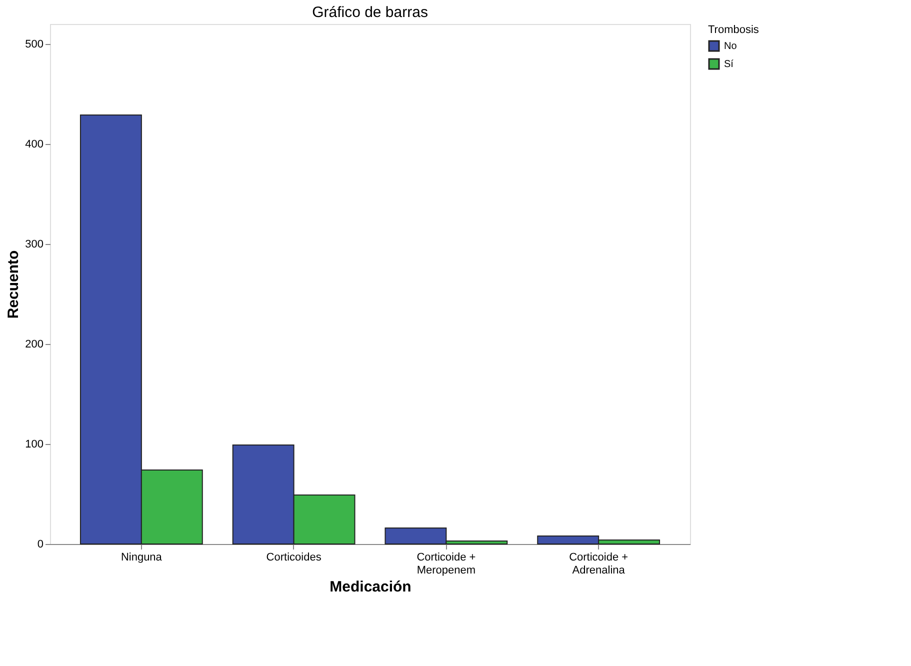 This screenshot has width=911, height=666. I want to click on y-tick-label: 200, so click(34, 344).